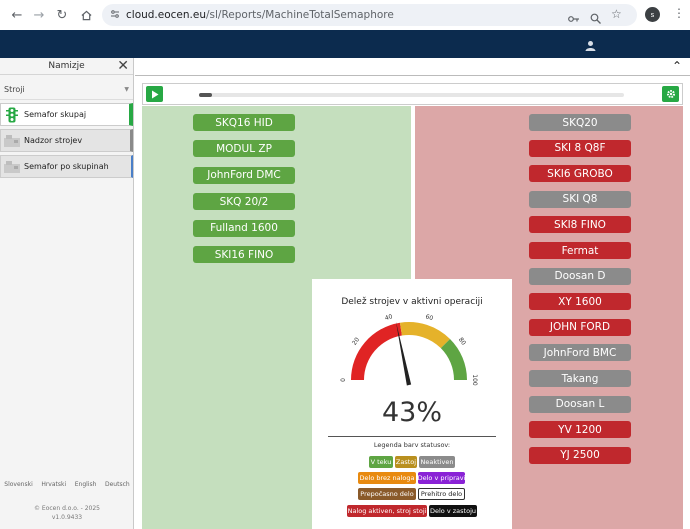 The width and height of the screenshot is (690, 529). I want to click on machine-button-doosan-d: Doosan D, so click(580, 276).